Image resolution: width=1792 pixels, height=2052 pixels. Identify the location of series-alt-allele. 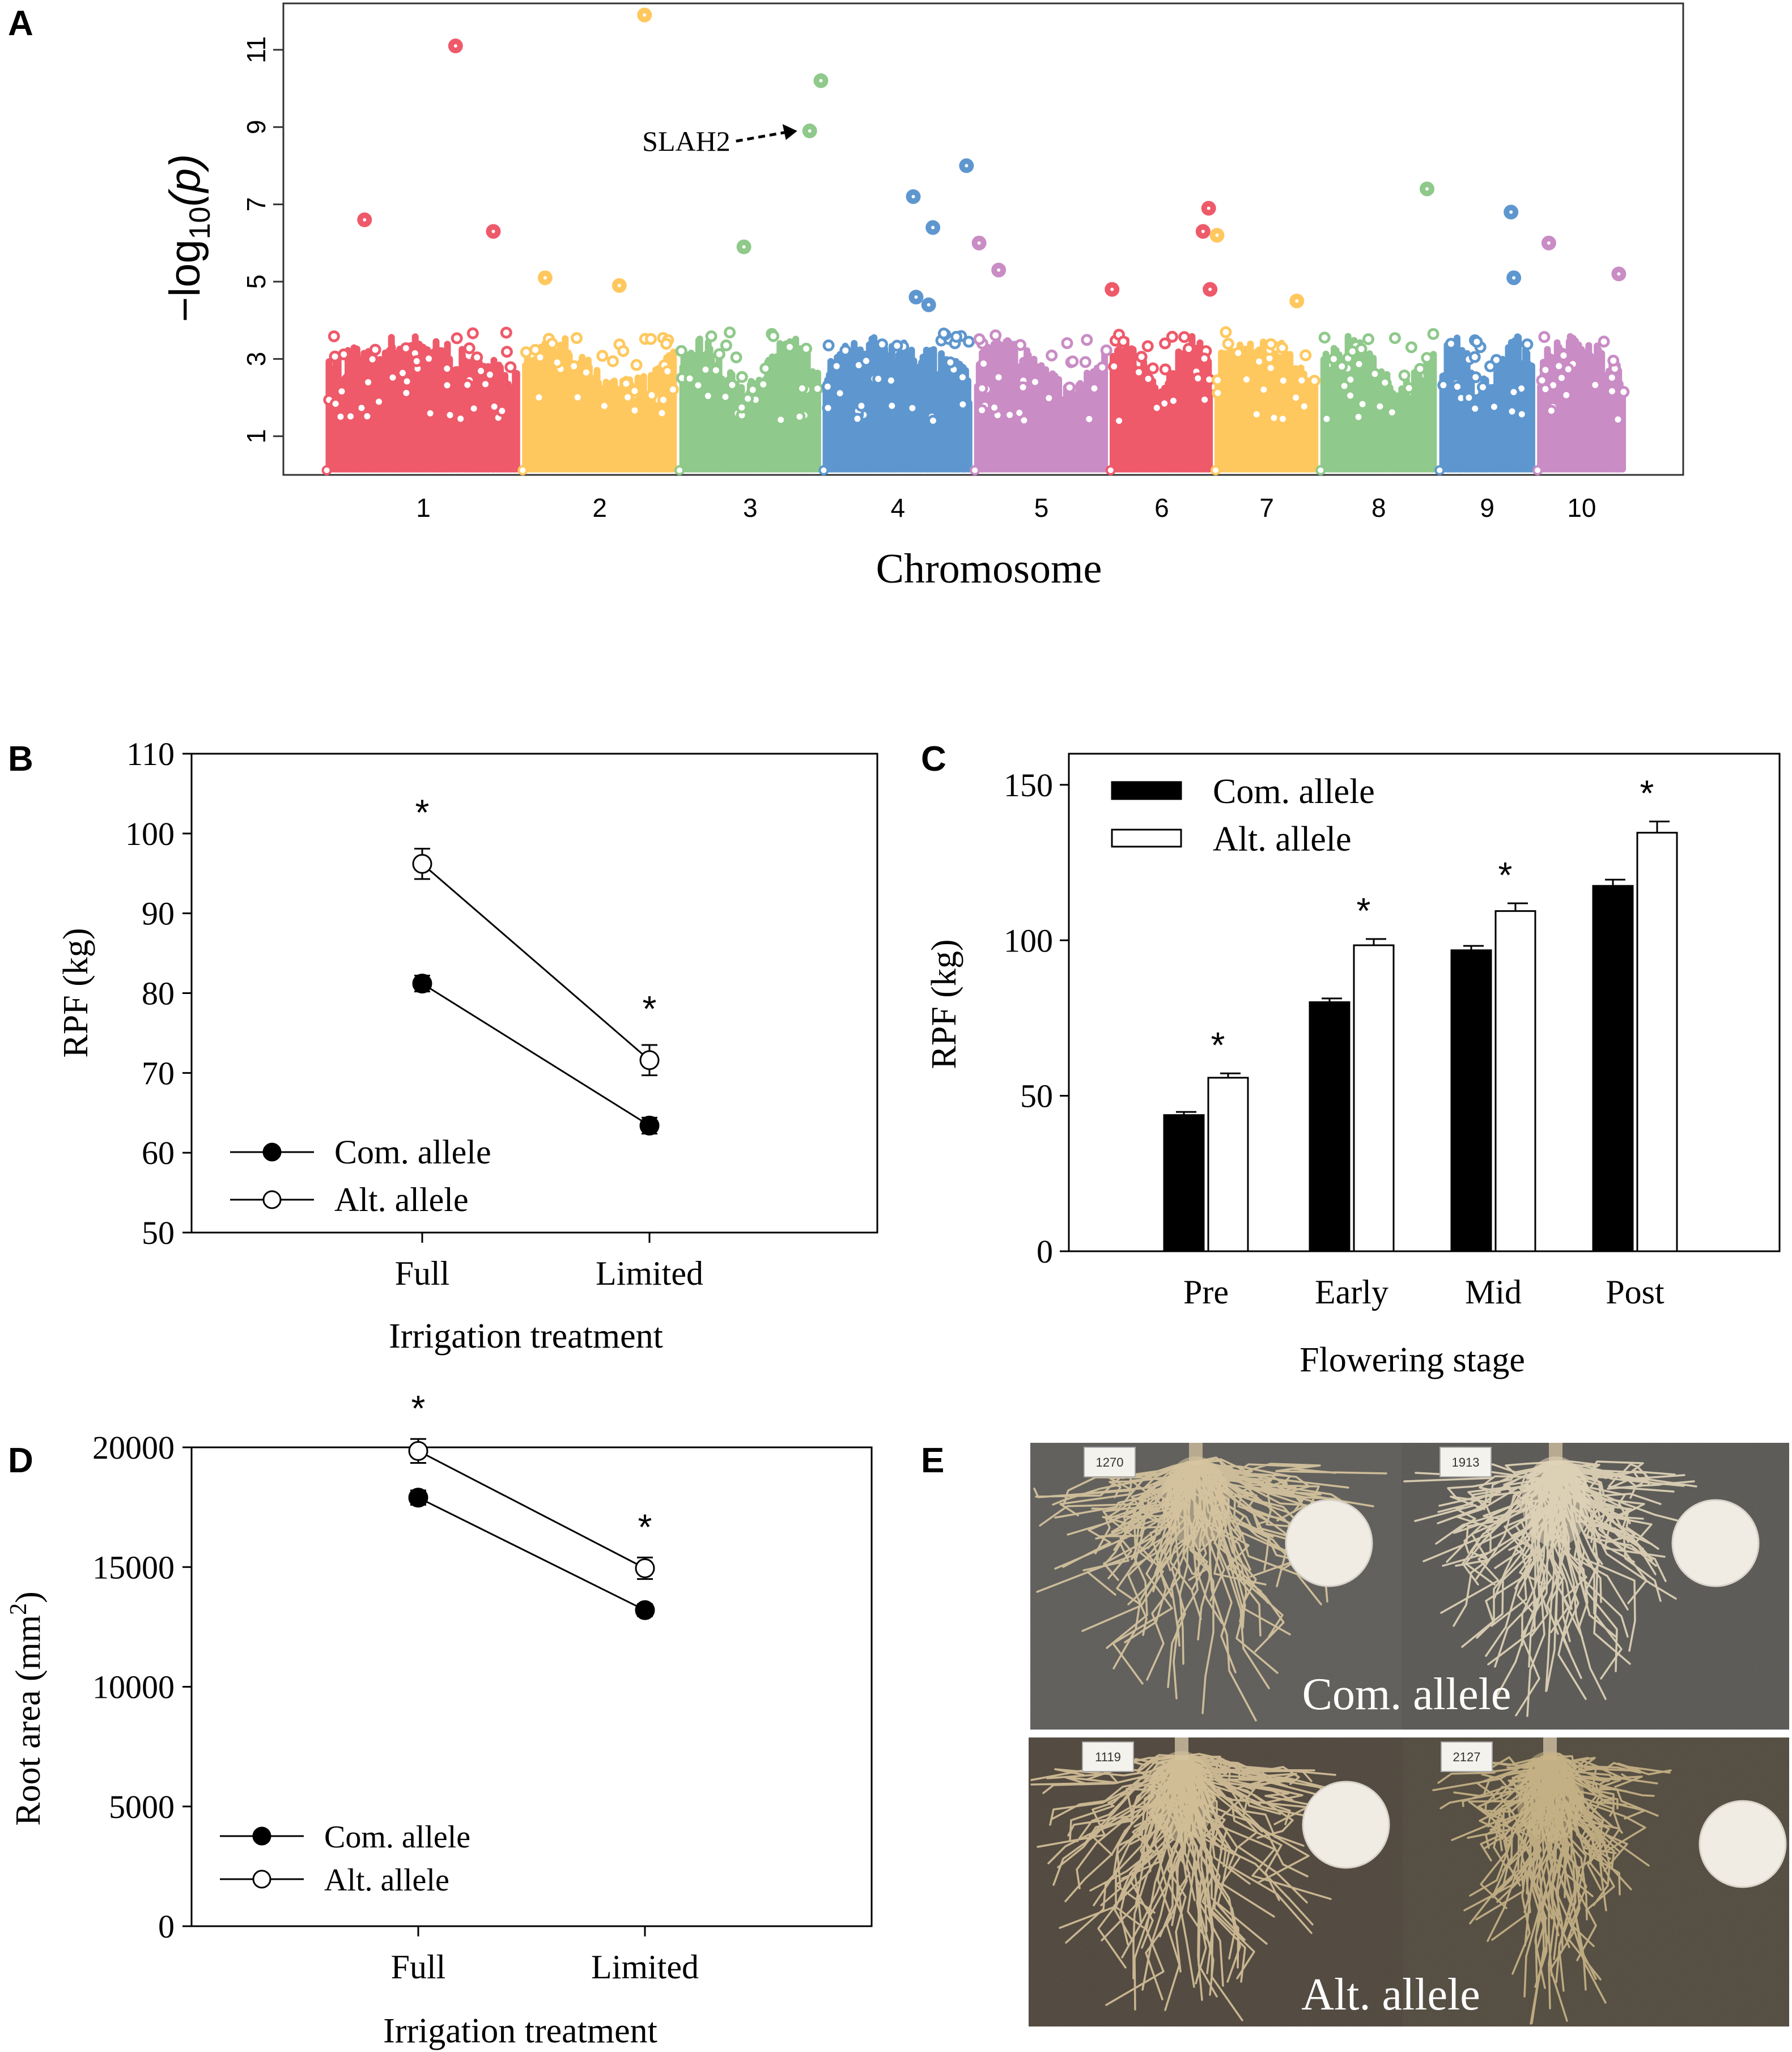
(532, 1509).